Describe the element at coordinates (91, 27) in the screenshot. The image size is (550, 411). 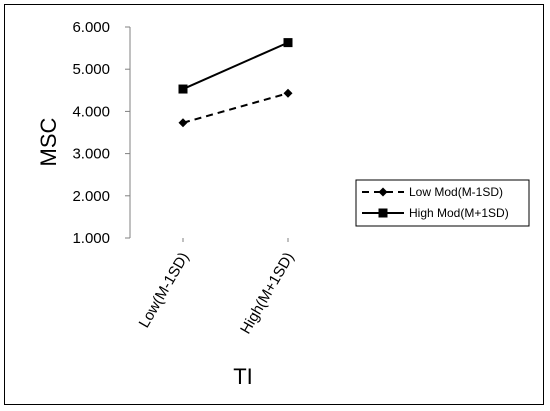
I see `y-tick-label: 6.000` at that location.